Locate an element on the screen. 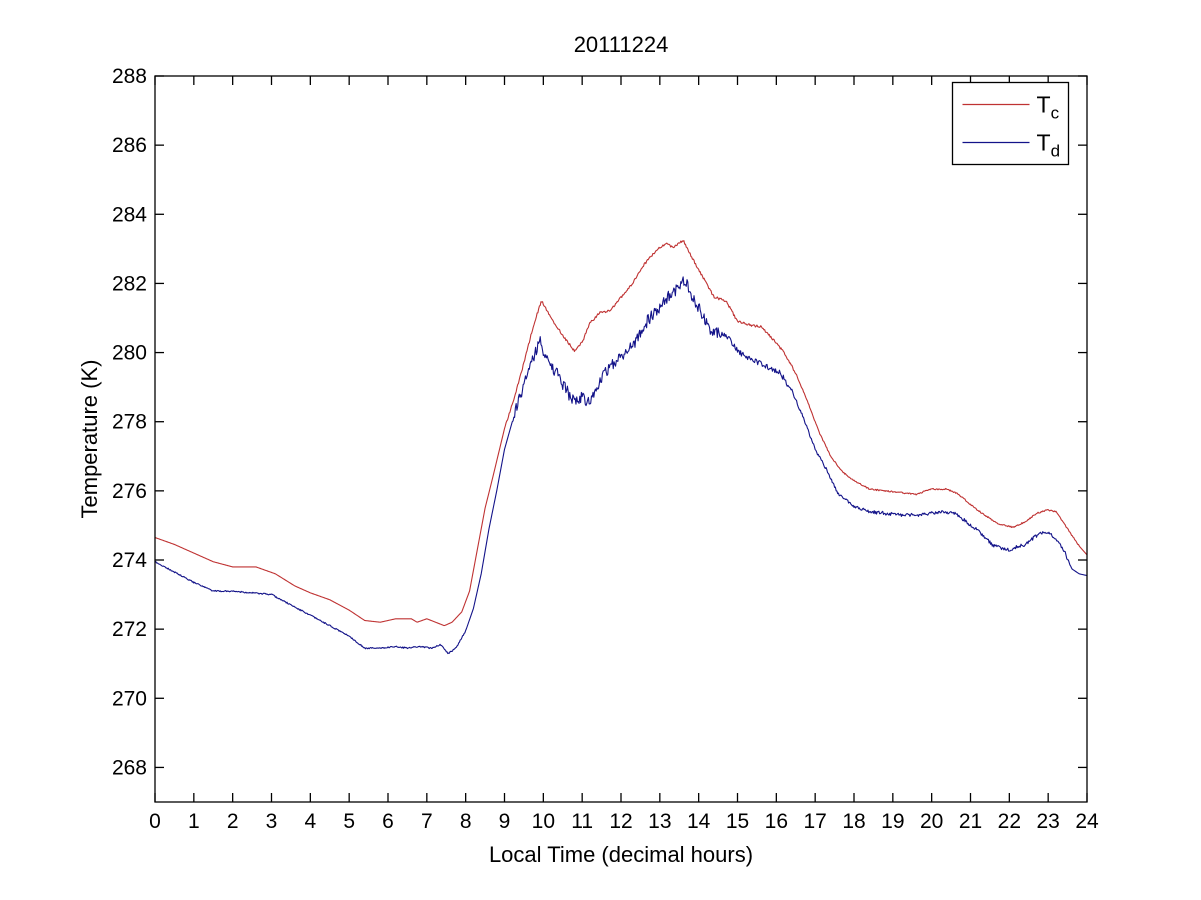 The width and height of the screenshot is (1201, 900). legend-label-Tc: Tc is located at coordinates (1048, 107).